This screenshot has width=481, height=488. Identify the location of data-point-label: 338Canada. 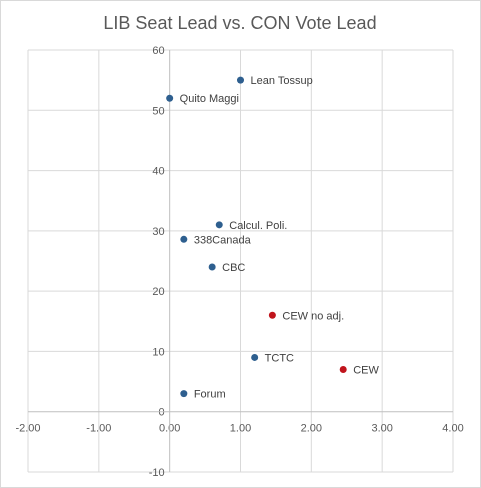
(223, 240).